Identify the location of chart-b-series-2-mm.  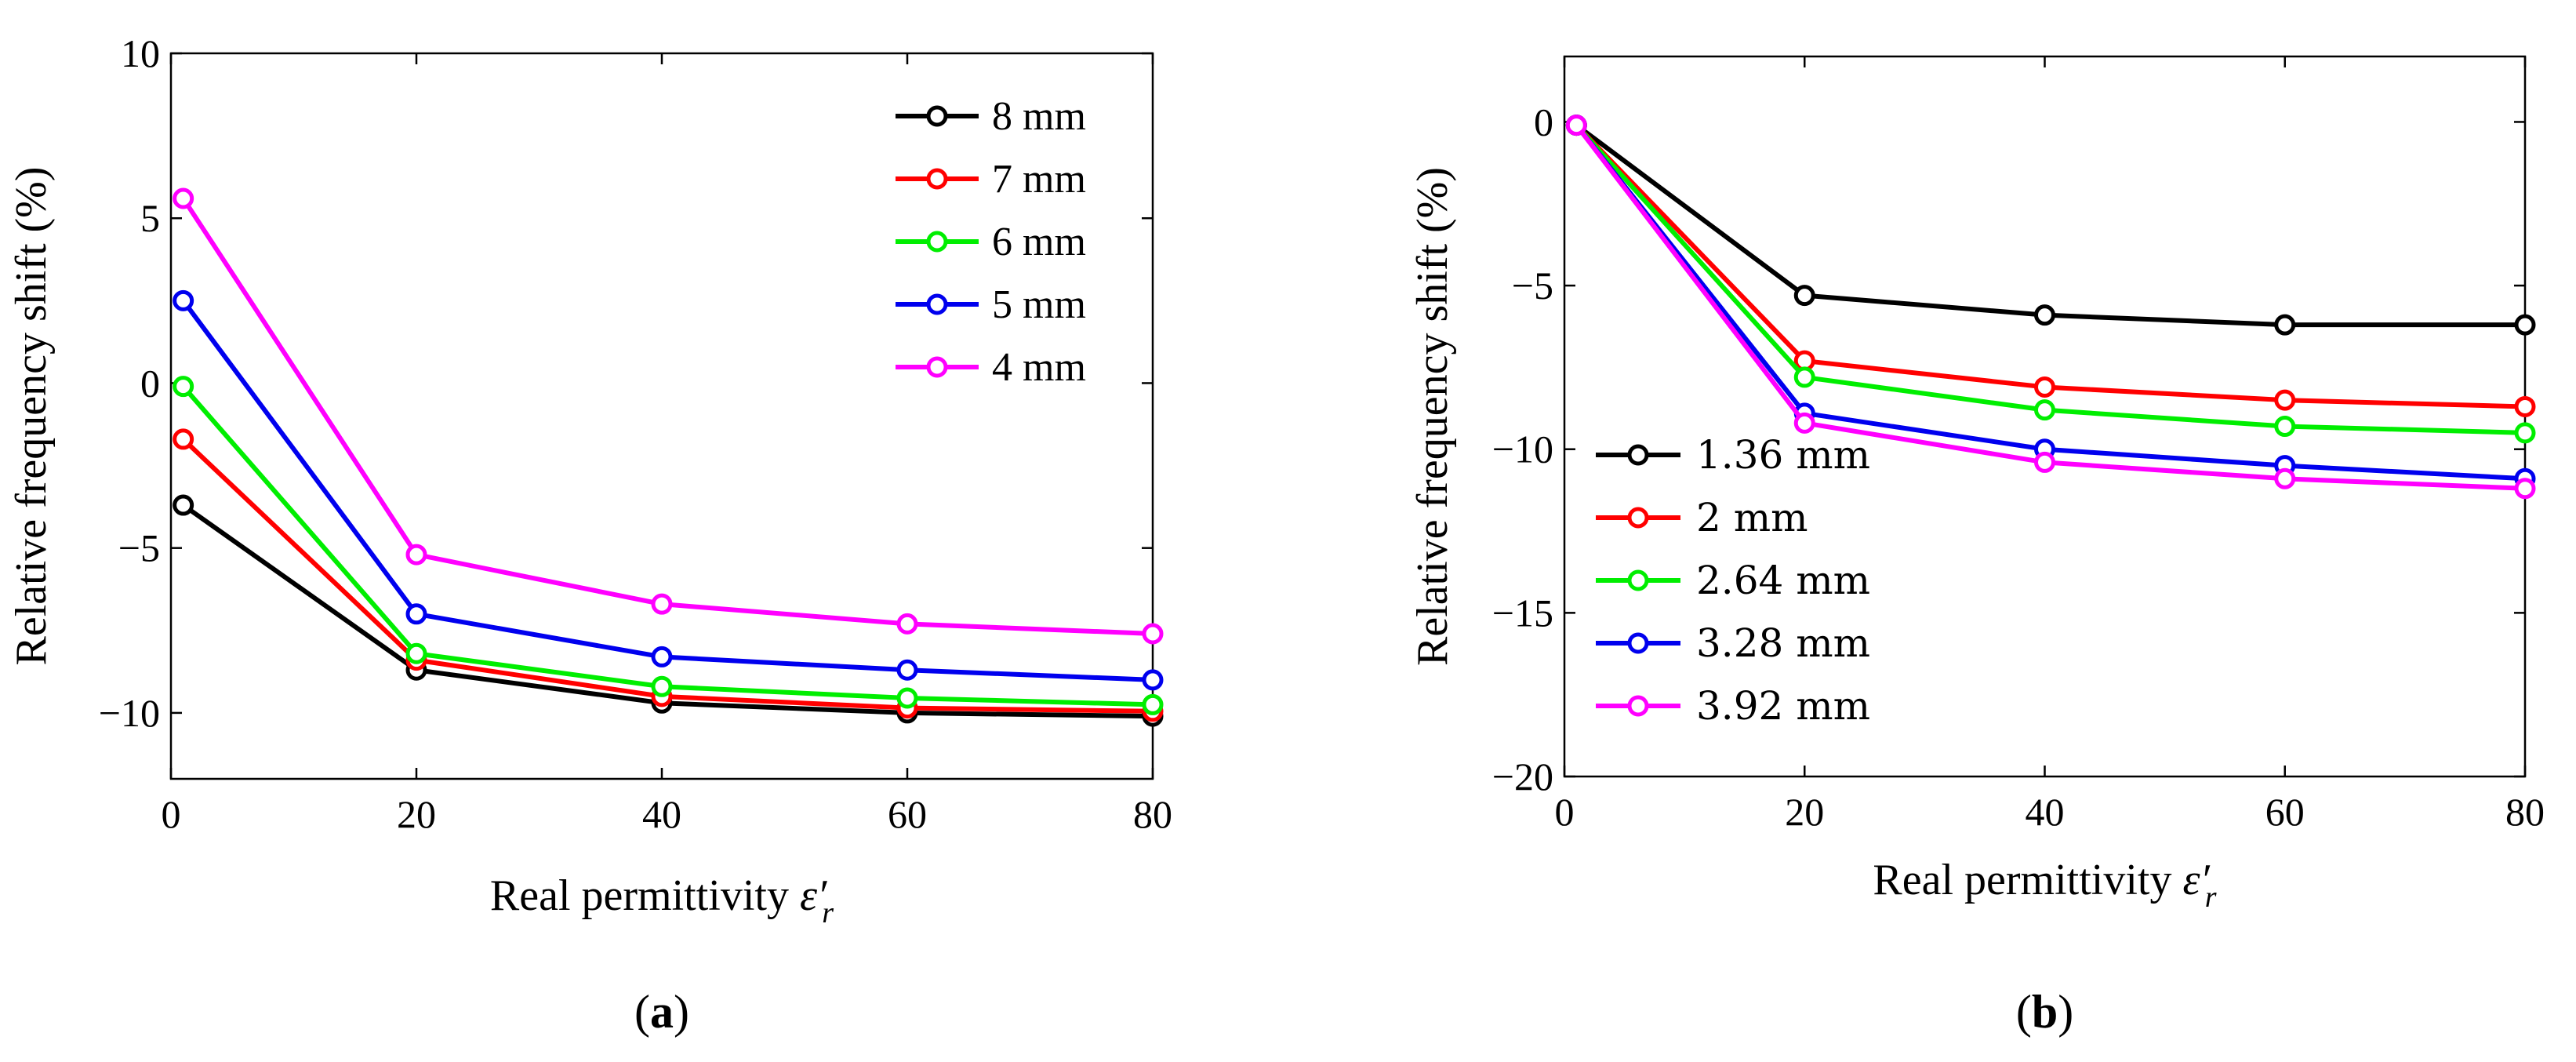
(2050, 266).